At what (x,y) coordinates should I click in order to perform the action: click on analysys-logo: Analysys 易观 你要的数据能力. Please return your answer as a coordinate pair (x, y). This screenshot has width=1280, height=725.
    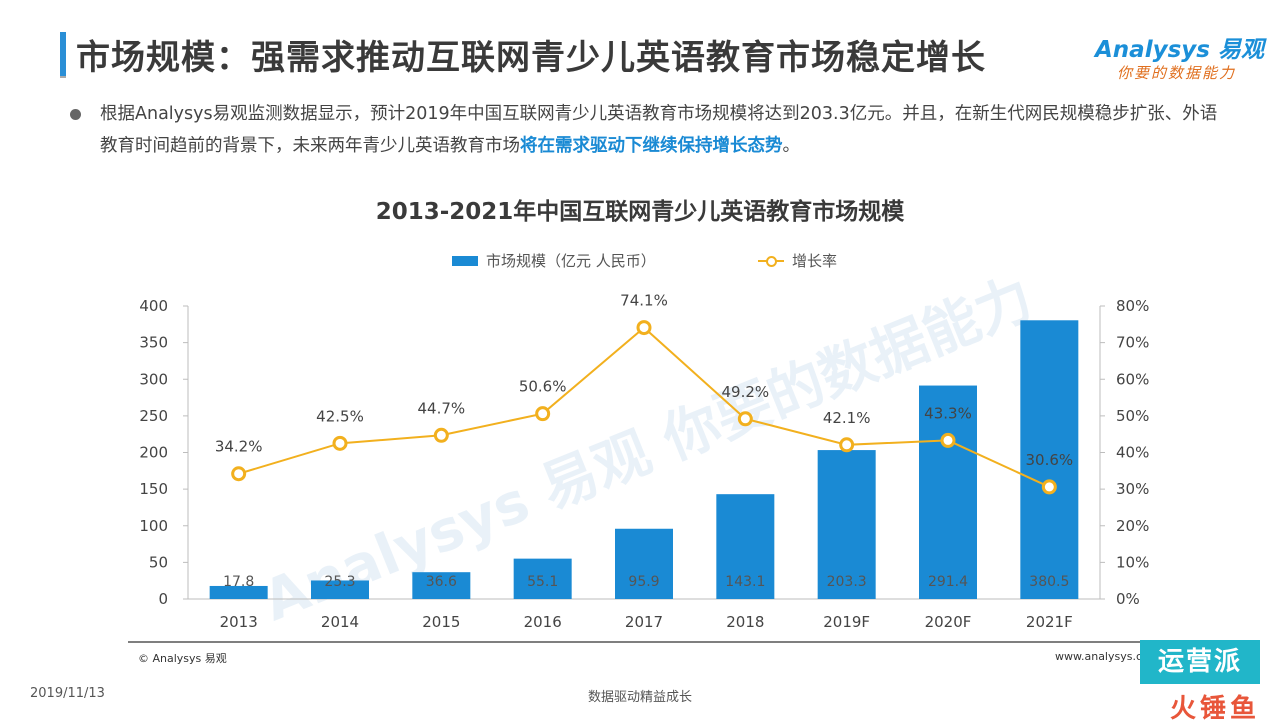
    Looking at the image, I should click on (1179, 58).